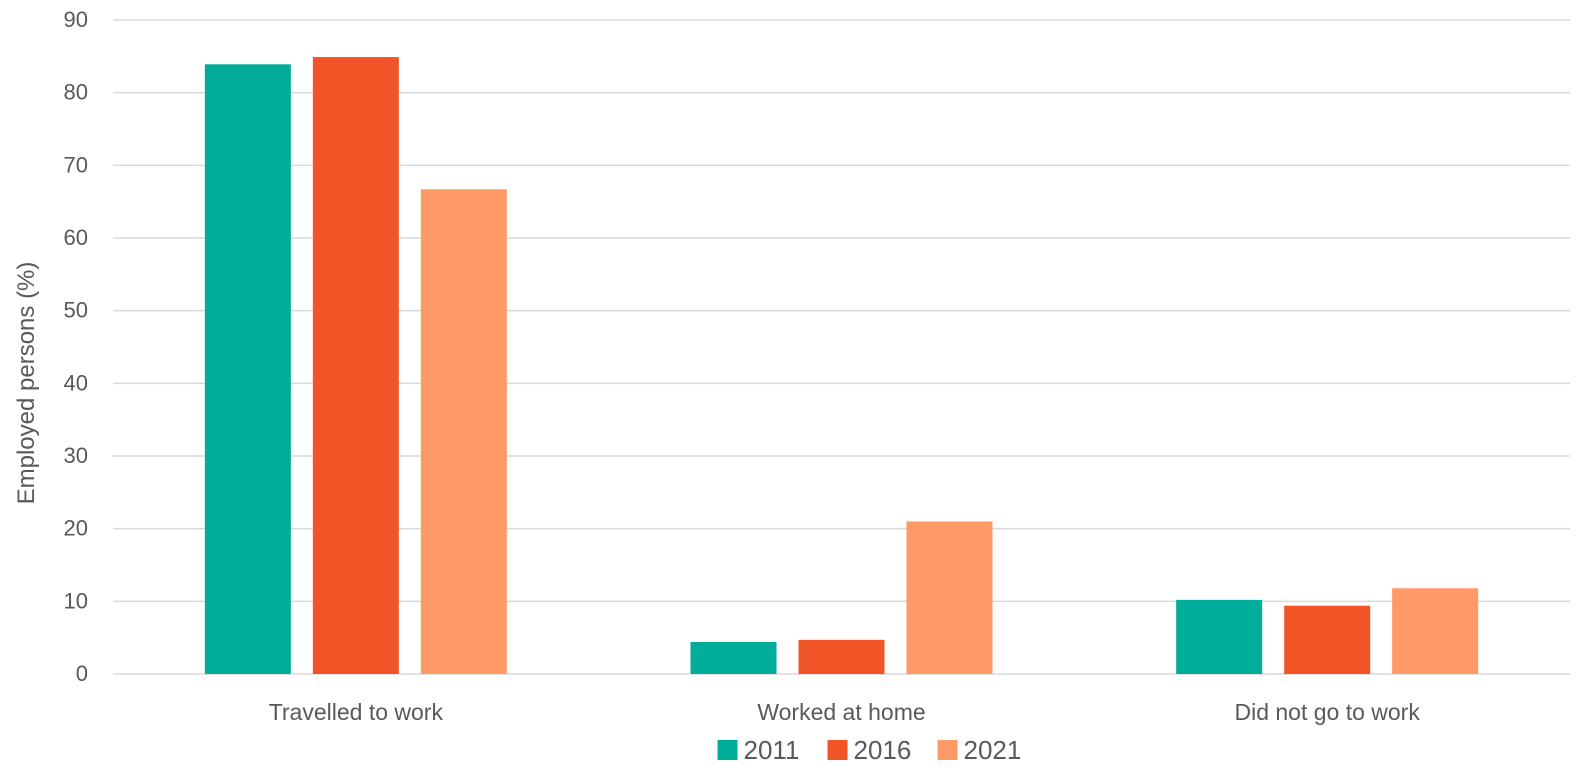 This screenshot has width=1585, height=772. Describe the element at coordinates (772, 750) in the screenshot. I see `legend-label-2011: 2011` at that location.